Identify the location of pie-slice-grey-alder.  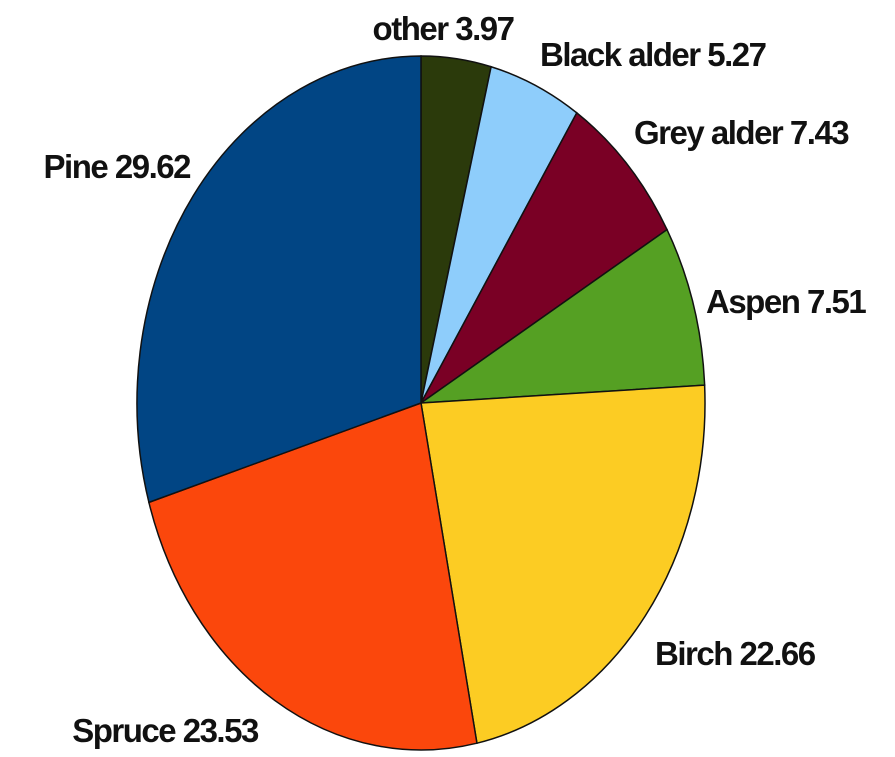
(544, 257).